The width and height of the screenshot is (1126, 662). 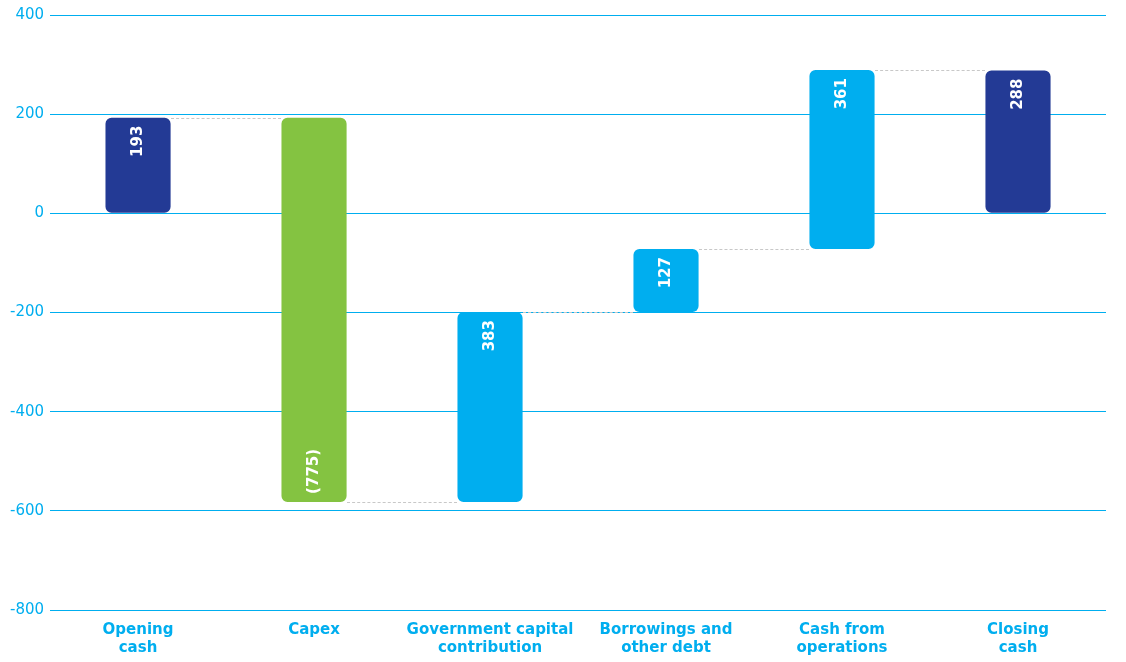 I want to click on x-tick-label: Government capital contribution, so click(x=490, y=637).